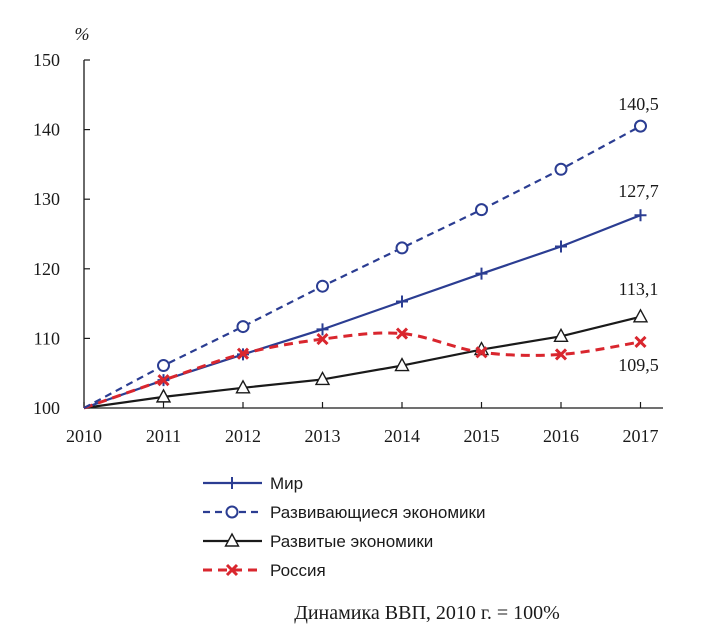  What do you see at coordinates (82, 34) in the screenshot?
I see `y-unit-label: %` at bounding box center [82, 34].